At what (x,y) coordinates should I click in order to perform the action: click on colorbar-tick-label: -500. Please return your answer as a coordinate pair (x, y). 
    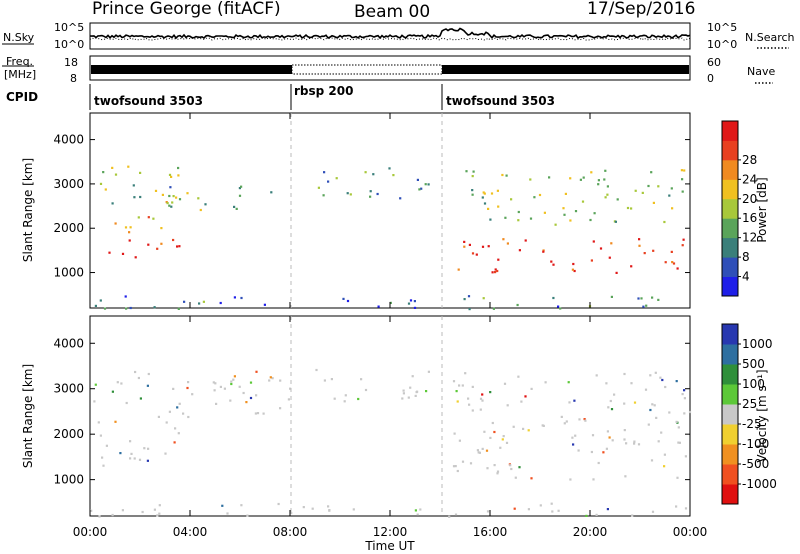
    Looking at the image, I should click on (755, 464).